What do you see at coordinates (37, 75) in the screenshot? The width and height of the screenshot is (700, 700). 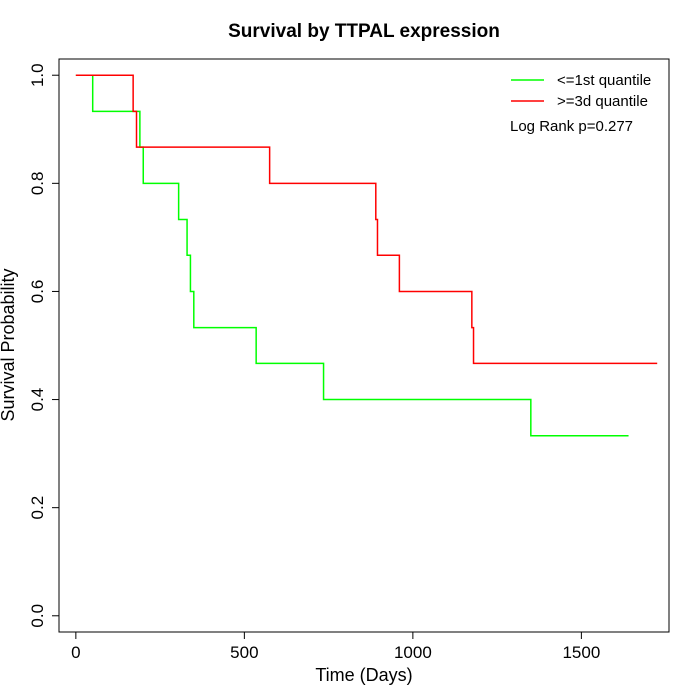 I see `y-tick-label: 1.0` at bounding box center [37, 75].